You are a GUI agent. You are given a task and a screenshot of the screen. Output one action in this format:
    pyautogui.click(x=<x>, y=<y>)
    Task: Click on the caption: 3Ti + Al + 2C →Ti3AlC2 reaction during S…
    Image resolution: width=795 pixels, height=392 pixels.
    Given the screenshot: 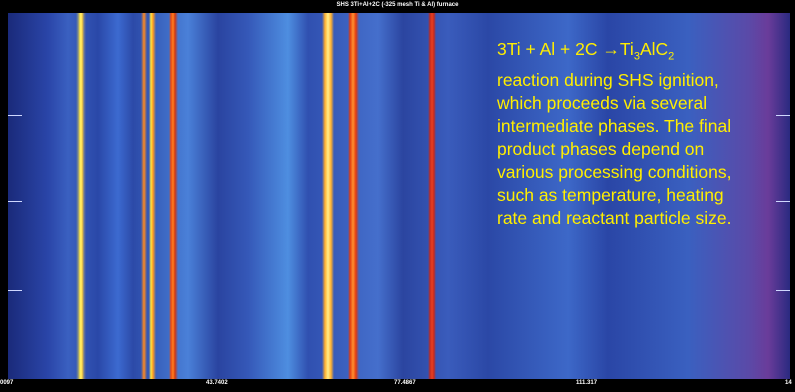 What is the action you would take?
    pyautogui.click(x=614, y=134)
    